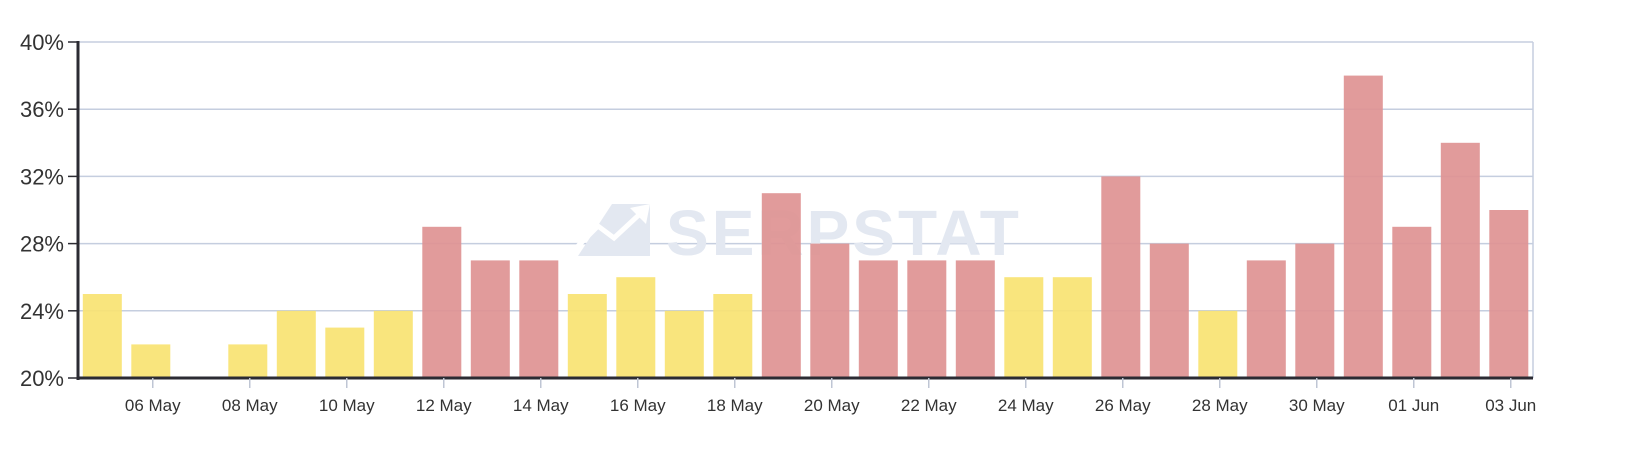  I want to click on x-tick-label: 20 May, so click(832, 405).